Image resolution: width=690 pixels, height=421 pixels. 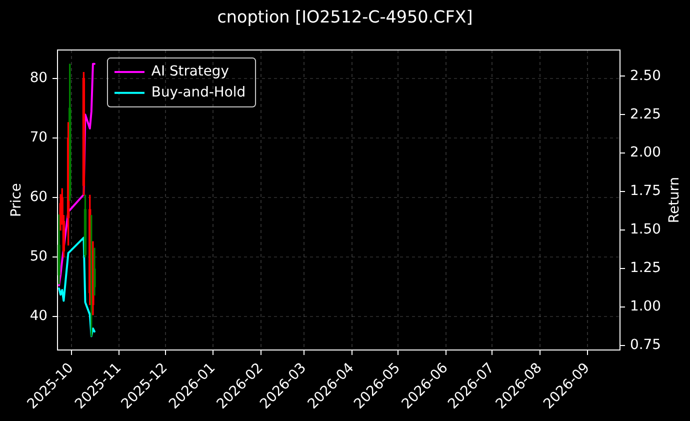 What do you see at coordinates (39, 316) in the screenshot?
I see `y-tick-label: 40` at bounding box center [39, 316].